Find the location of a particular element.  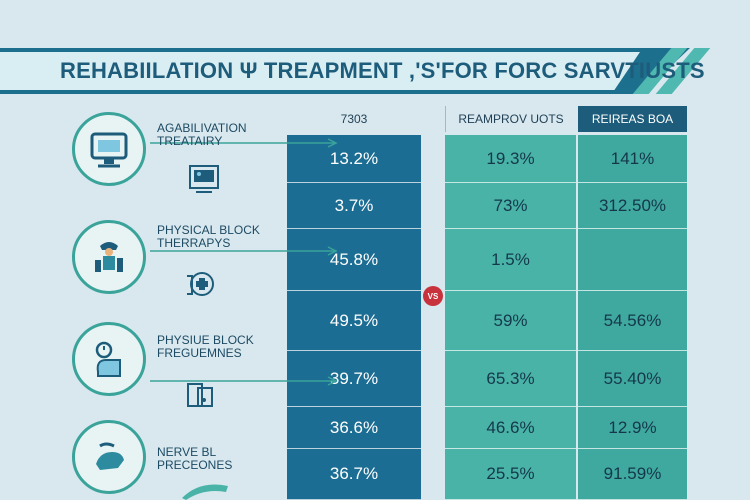

table-cell: 55.40% is located at coordinates (632, 379).